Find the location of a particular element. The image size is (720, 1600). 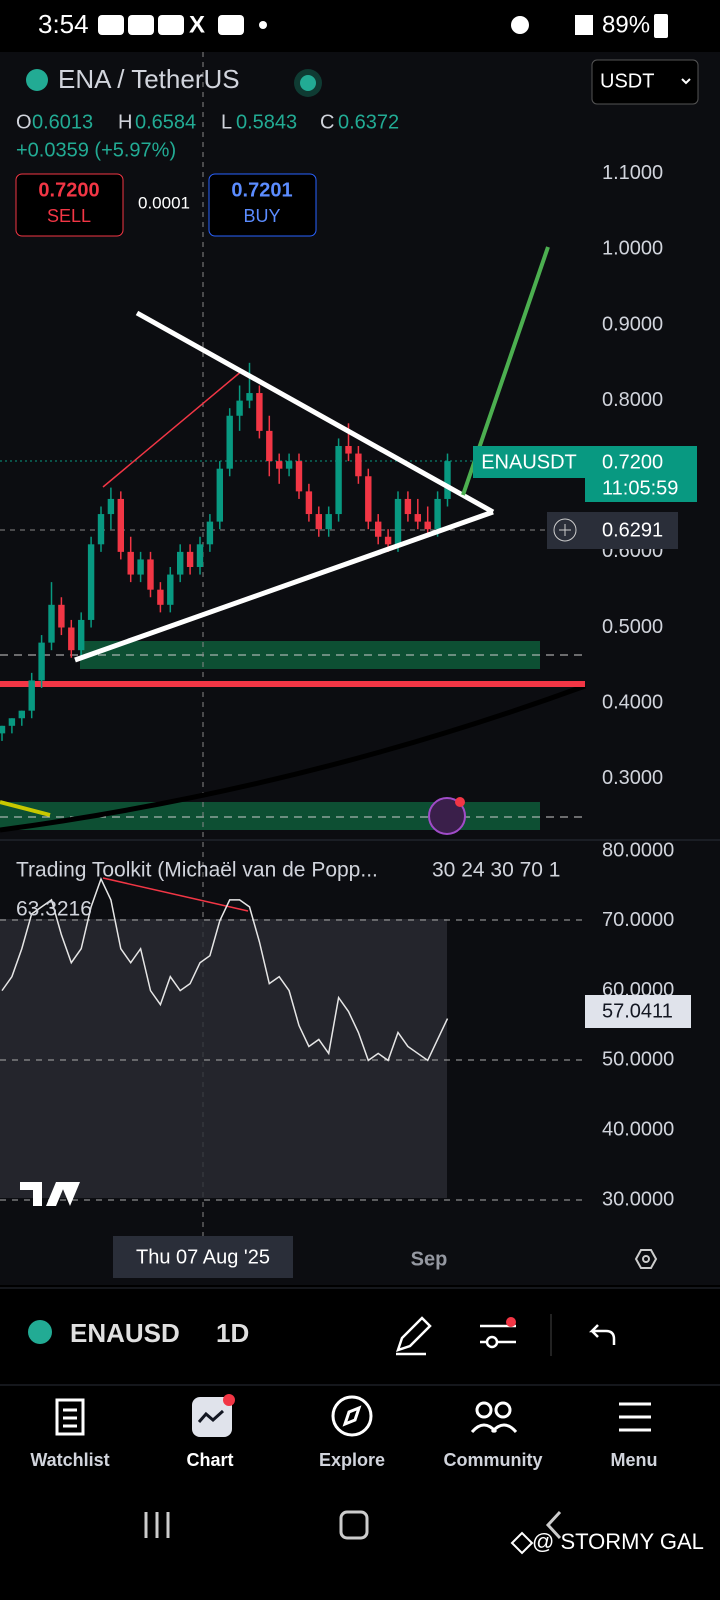

date-box is located at coordinates (203, 1257).